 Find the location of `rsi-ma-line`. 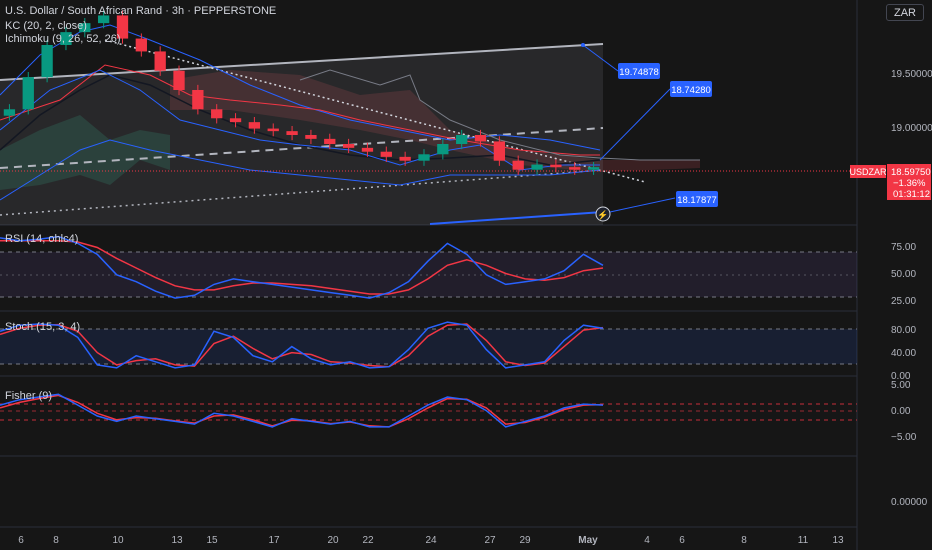

rsi-ma-line is located at coordinates (302, 267).